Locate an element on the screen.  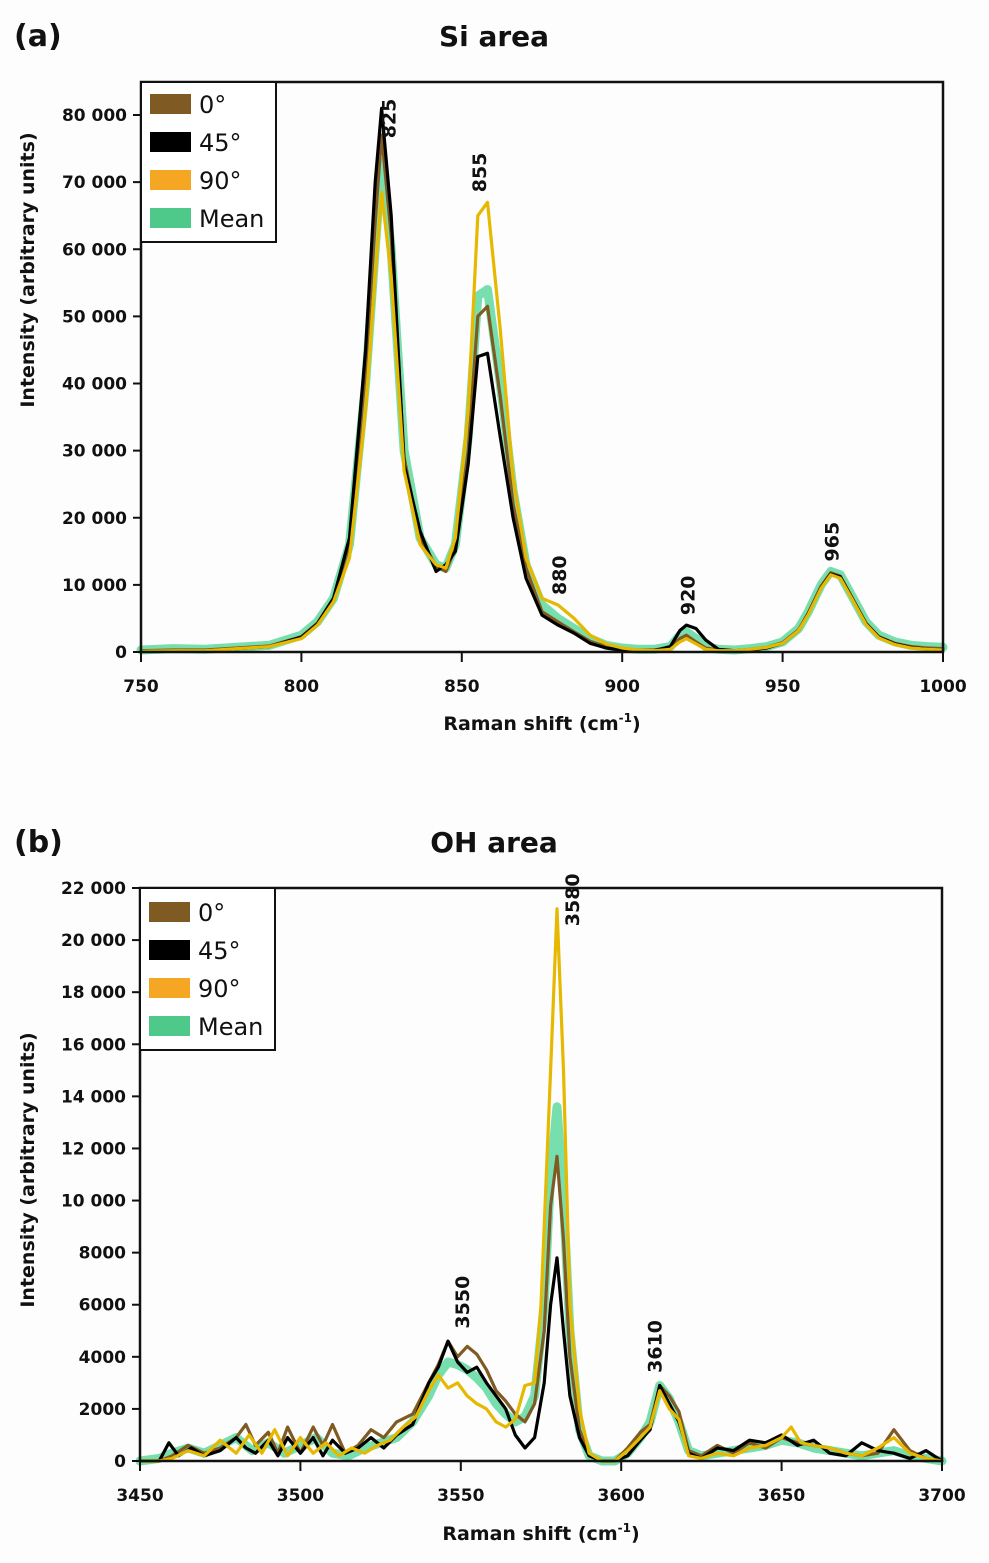
peak-label: 825 is located at coordinates (390, 119).